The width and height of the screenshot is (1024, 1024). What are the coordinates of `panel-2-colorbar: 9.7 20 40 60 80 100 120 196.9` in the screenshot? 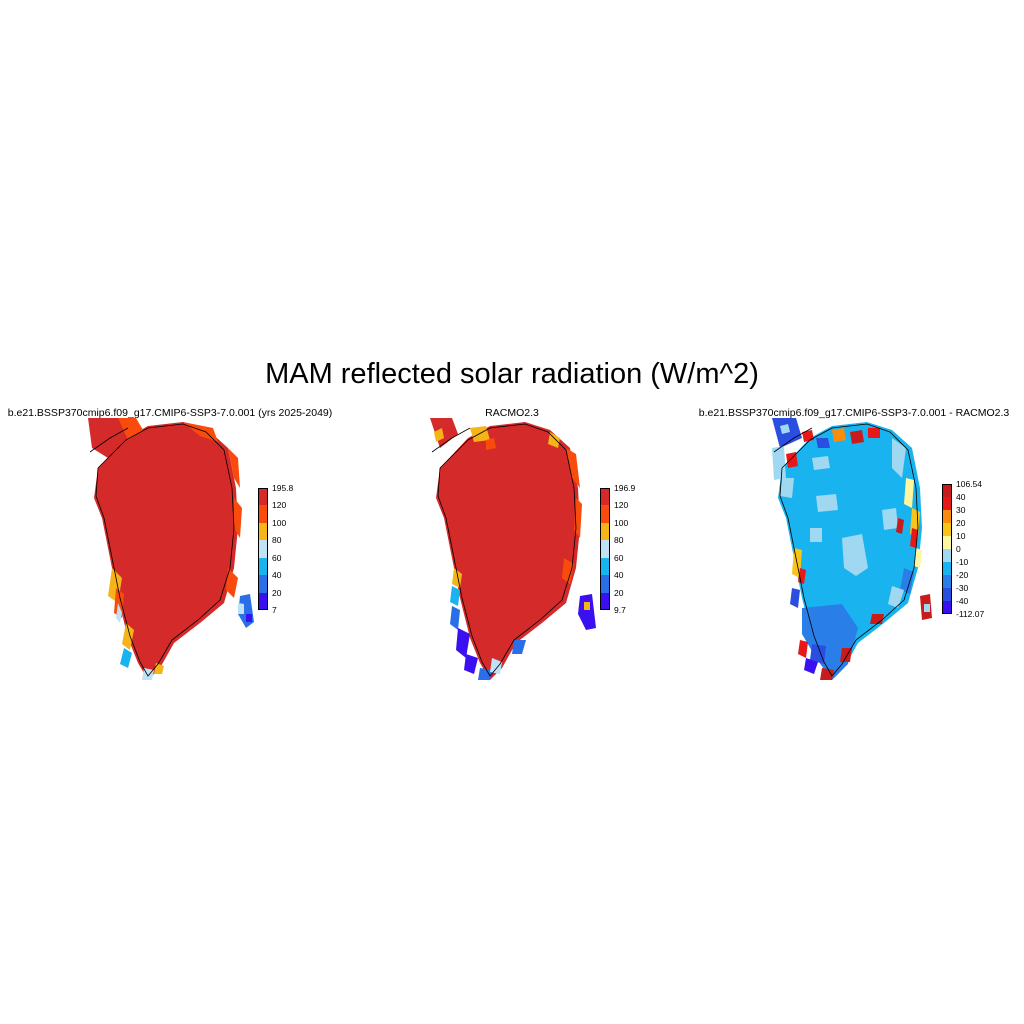 It's located at (620, 549).